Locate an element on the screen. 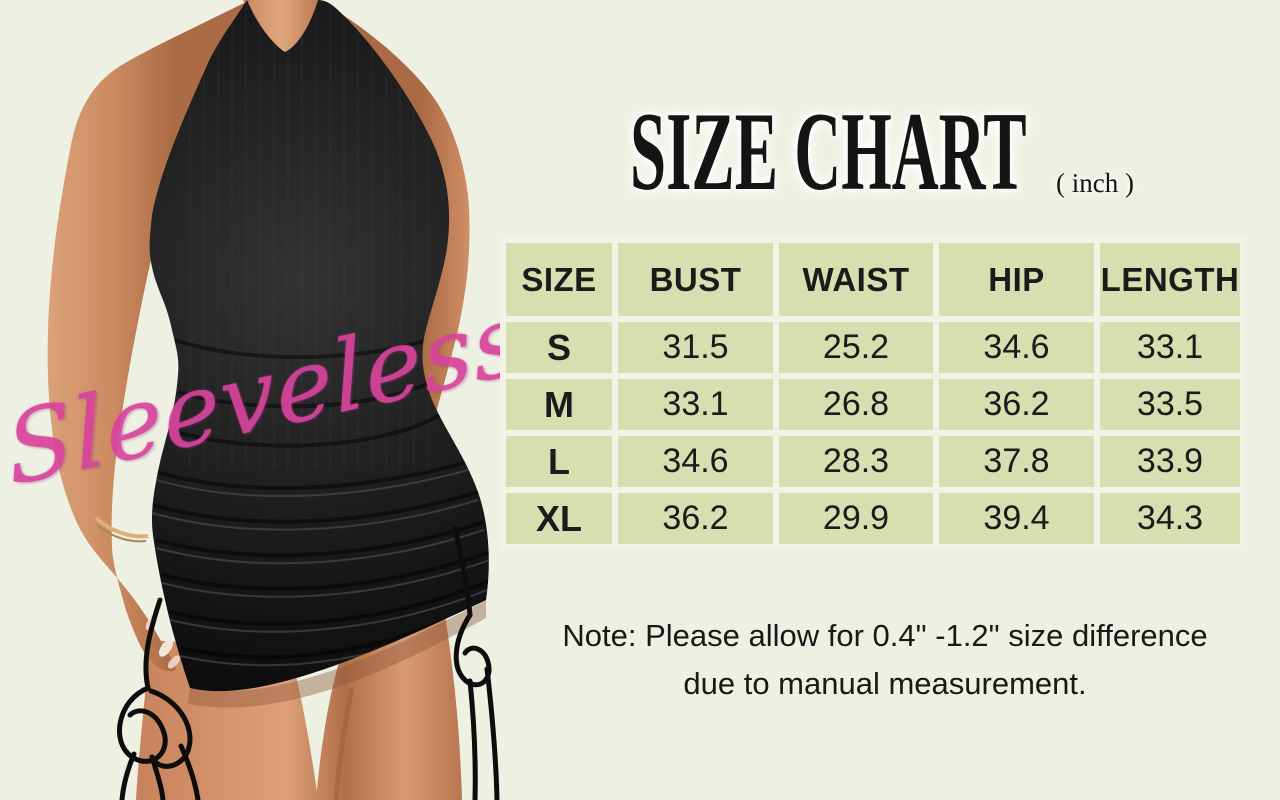 This screenshot has width=1280, height=800. unit-label: ( inch ) is located at coordinates (1095, 183).